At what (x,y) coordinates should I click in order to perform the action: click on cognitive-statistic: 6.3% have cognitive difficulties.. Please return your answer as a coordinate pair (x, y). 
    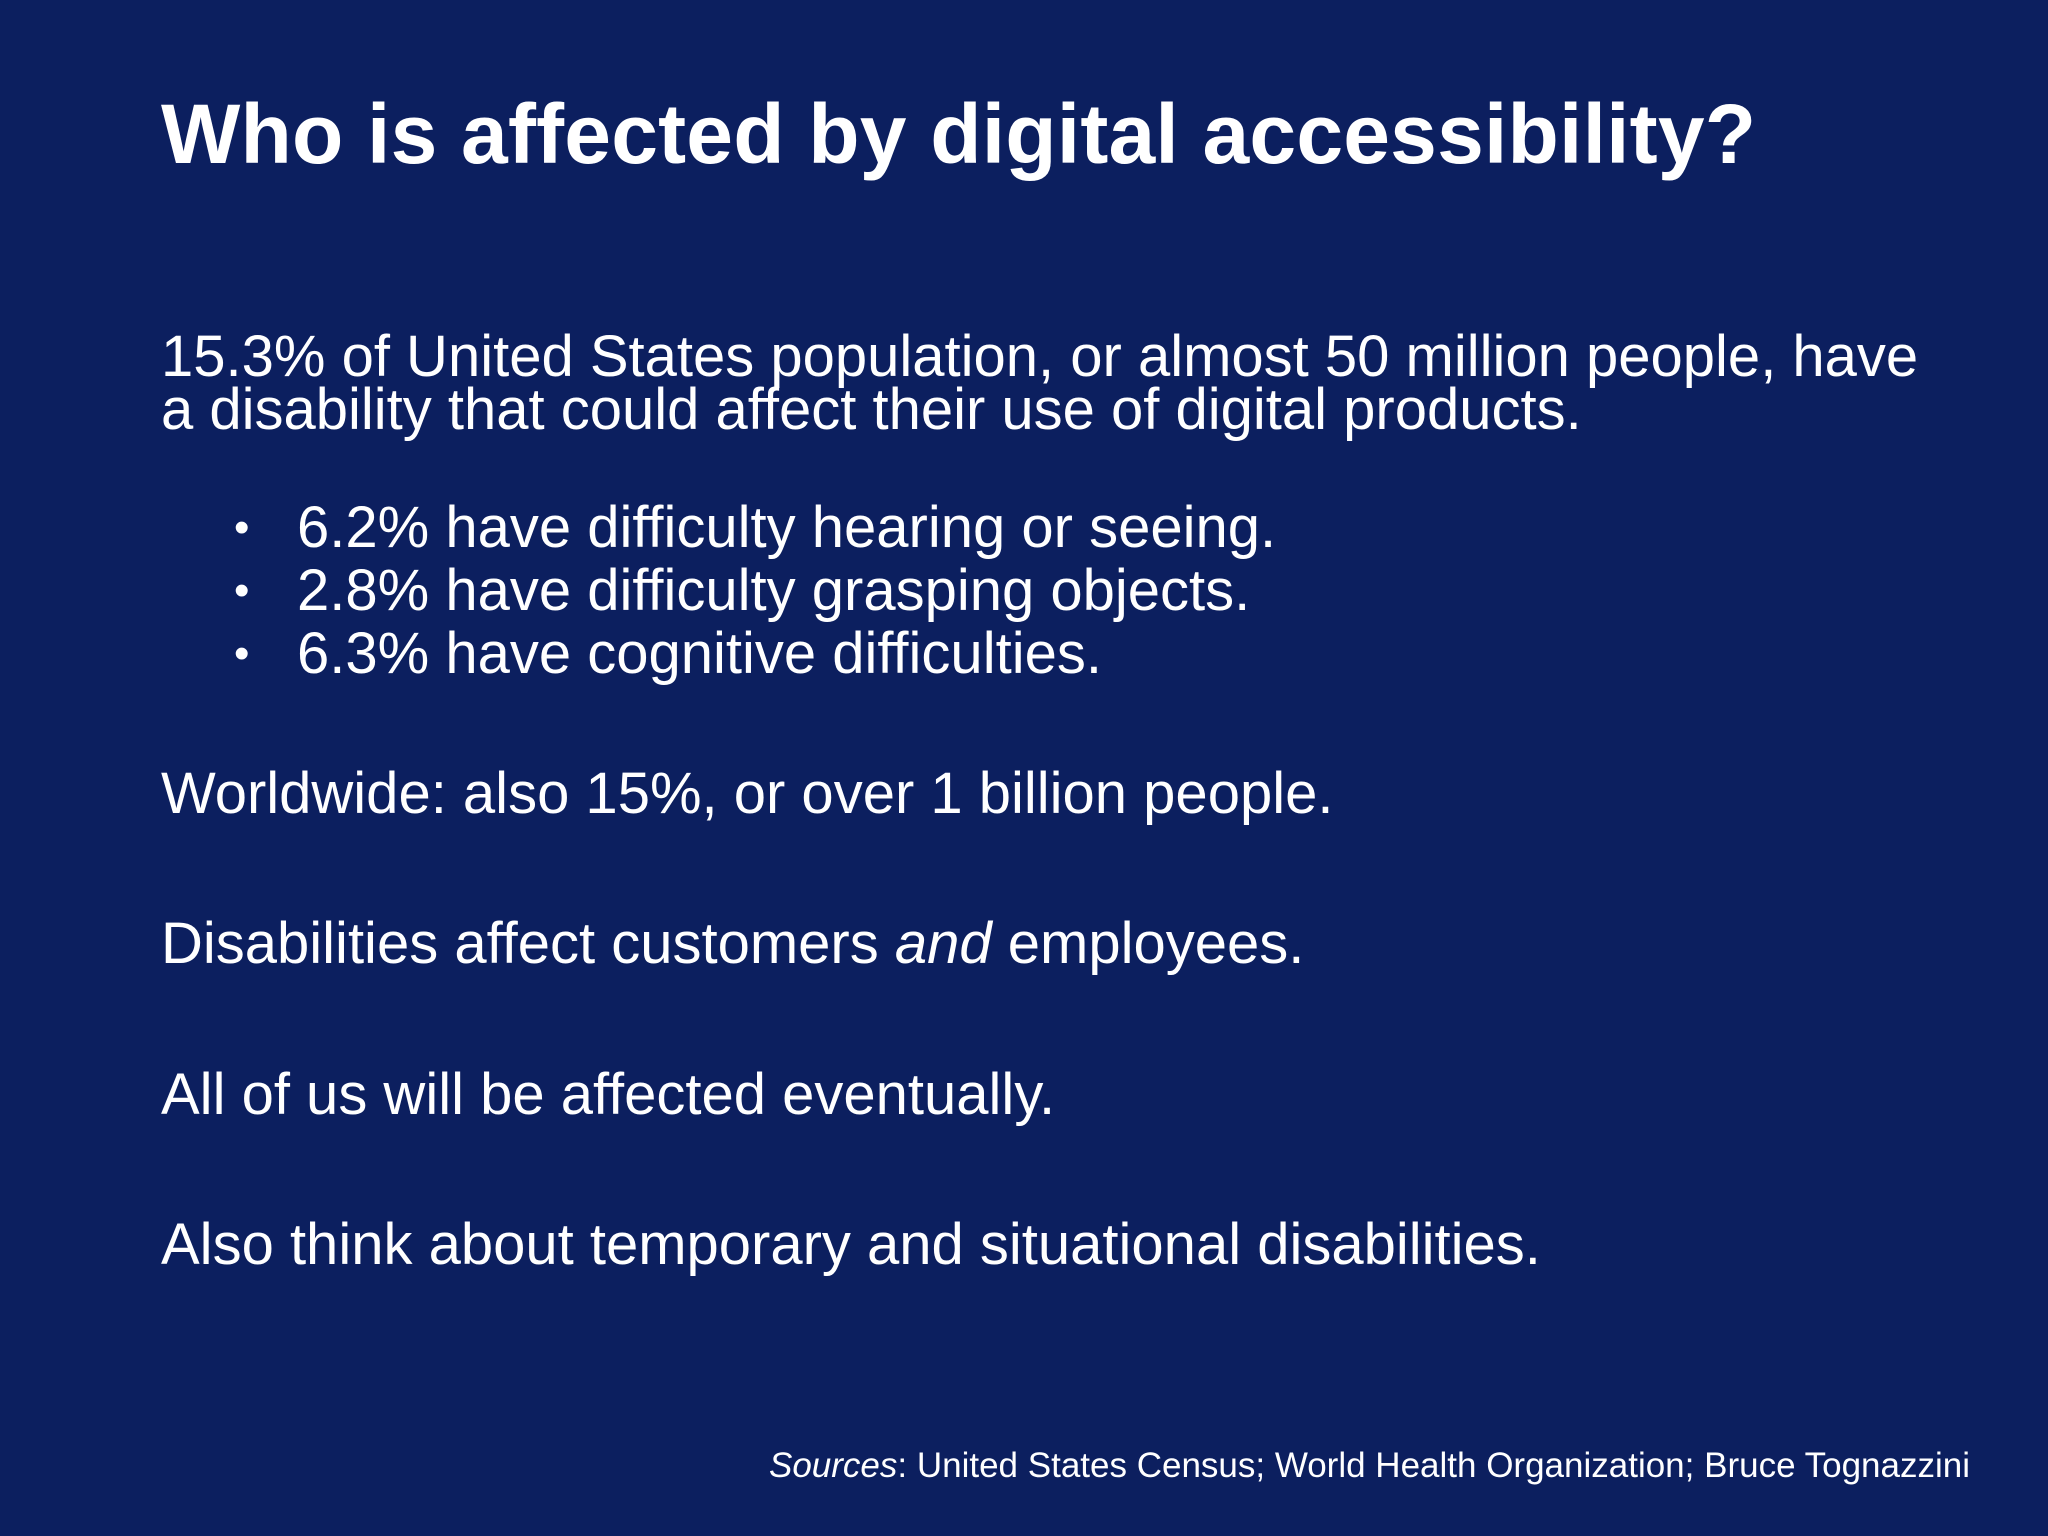
    Looking at the image, I should click on (699, 654).